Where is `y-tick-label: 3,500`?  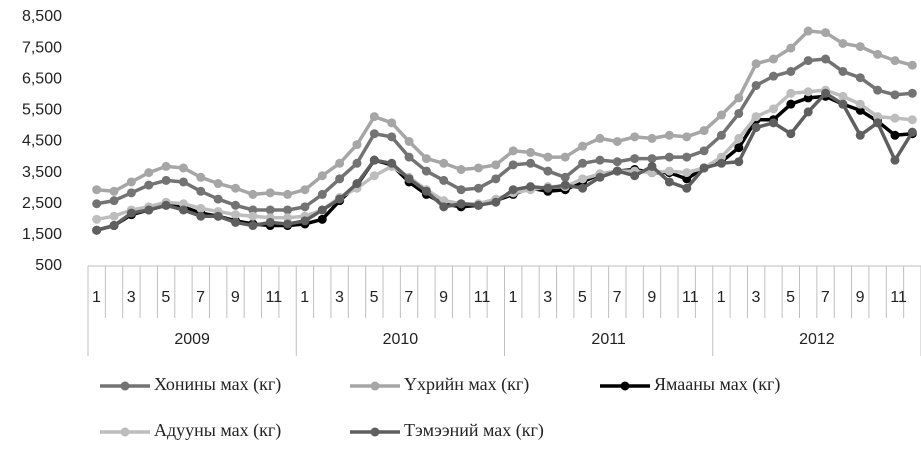
y-tick-label: 3,500 is located at coordinates (42, 172).